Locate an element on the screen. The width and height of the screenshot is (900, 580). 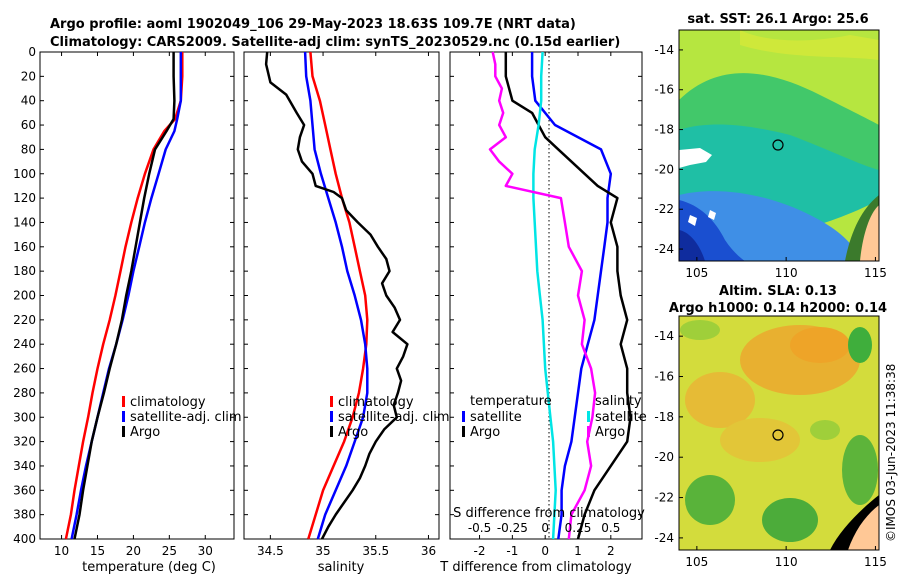
map-lat-tick-label: -22 is located at coordinates (664, 498).